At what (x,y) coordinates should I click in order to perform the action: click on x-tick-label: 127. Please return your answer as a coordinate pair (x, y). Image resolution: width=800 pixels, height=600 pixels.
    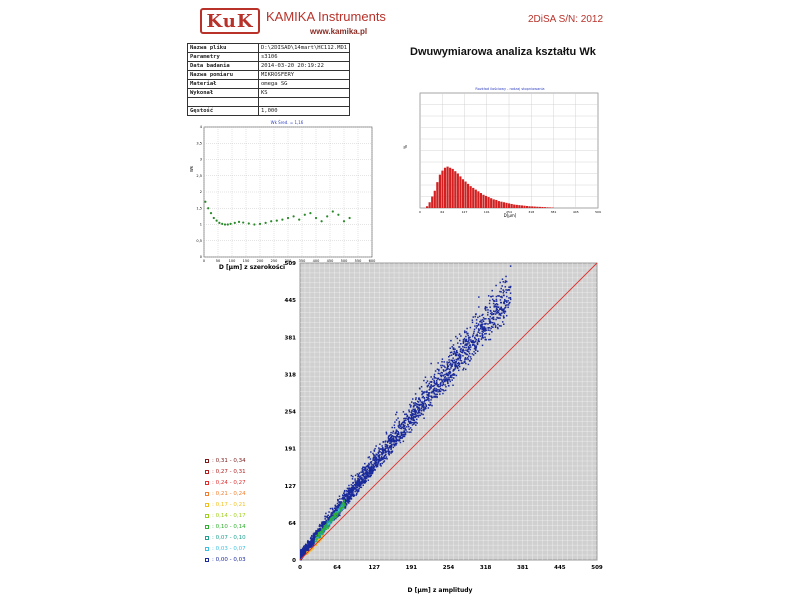
    Looking at the image, I should click on (375, 568).